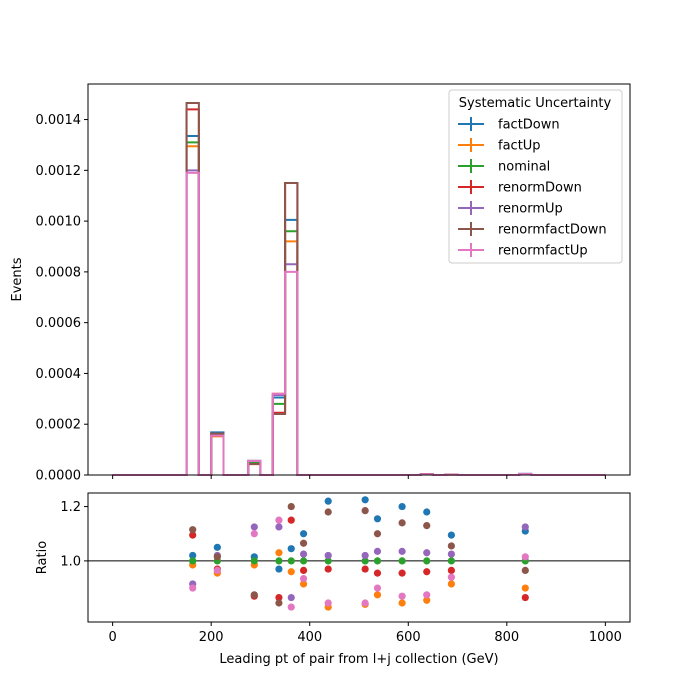 This screenshot has width=700, height=700. What do you see at coordinates (17, 279) in the screenshot?
I see `histogram-y-label: Events` at bounding box center [17, 279].